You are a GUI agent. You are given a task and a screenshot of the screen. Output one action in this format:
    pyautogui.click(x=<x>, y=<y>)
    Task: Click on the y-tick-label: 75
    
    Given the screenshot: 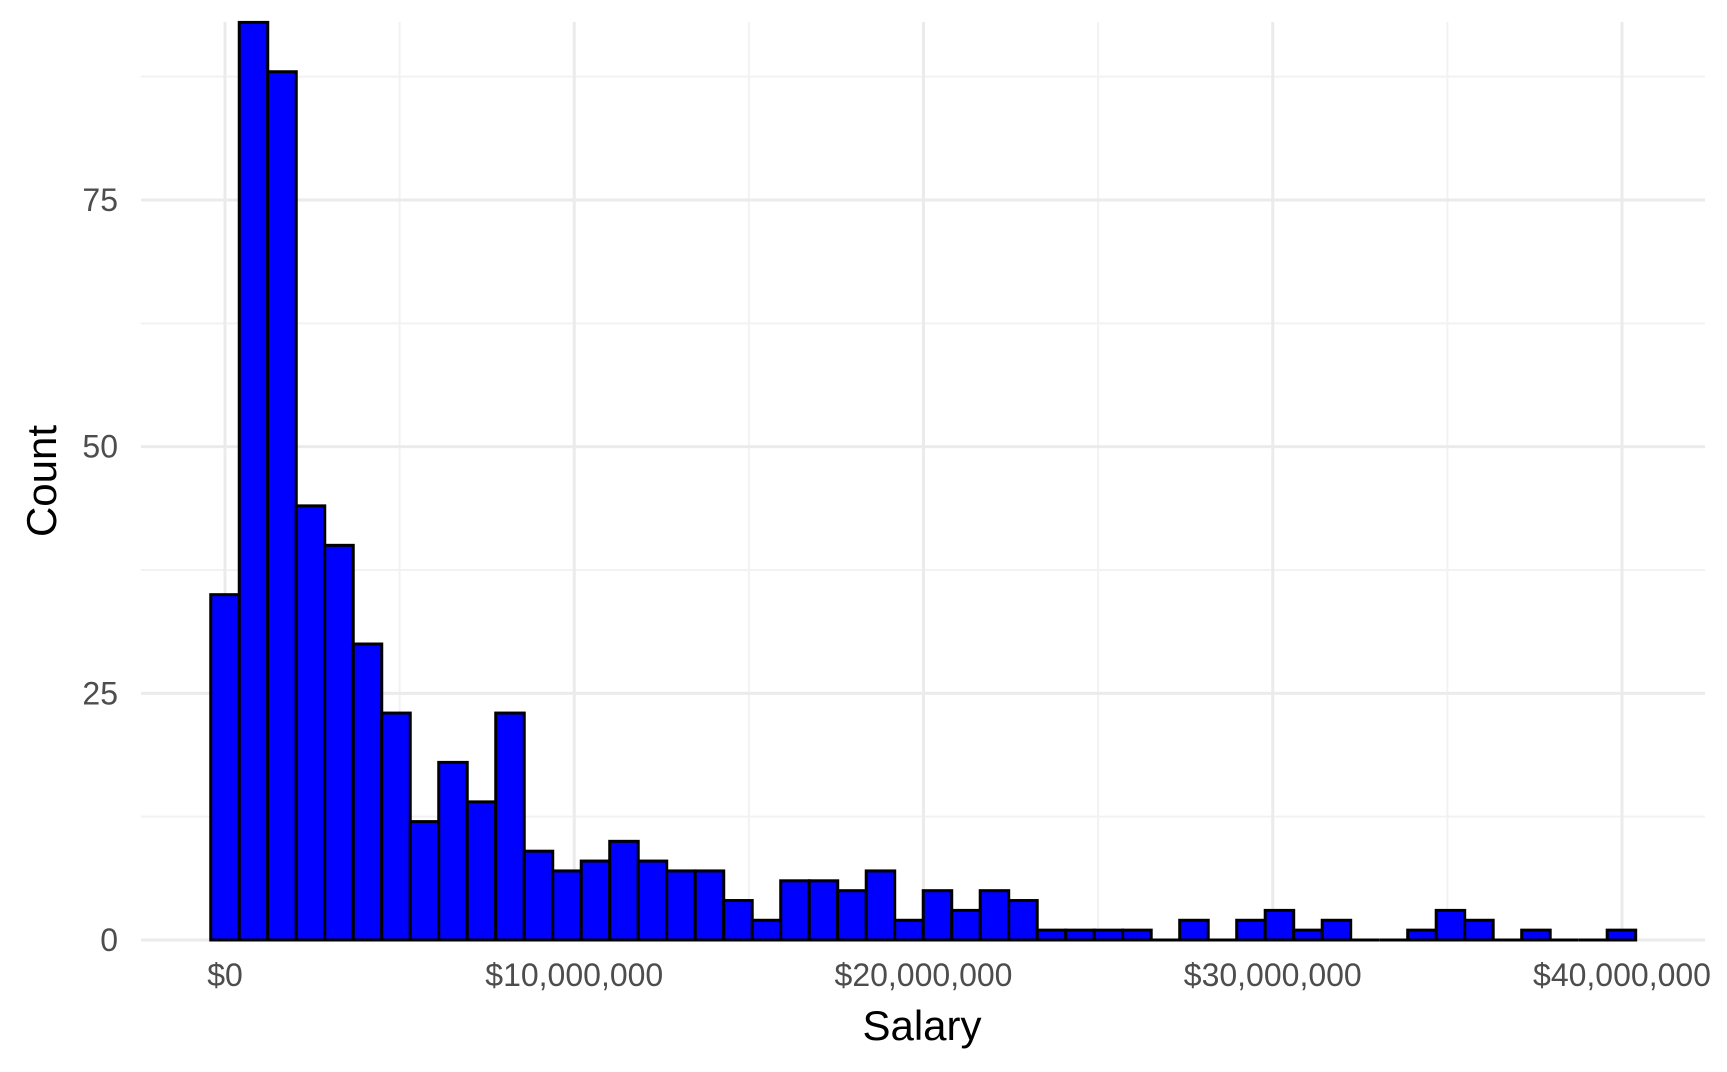 What is the action you would take?
    pyautogui.click(x=100, y=200)
    